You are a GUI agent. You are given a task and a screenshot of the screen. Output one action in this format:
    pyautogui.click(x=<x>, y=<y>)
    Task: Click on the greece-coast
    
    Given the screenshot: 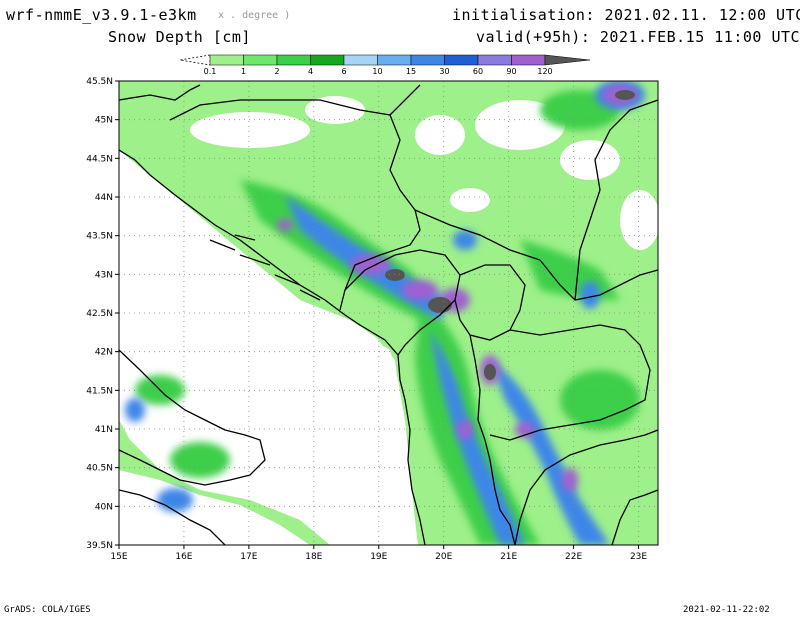 What is the action you would take?
    pyautogui.click(x=634, y=517)
    